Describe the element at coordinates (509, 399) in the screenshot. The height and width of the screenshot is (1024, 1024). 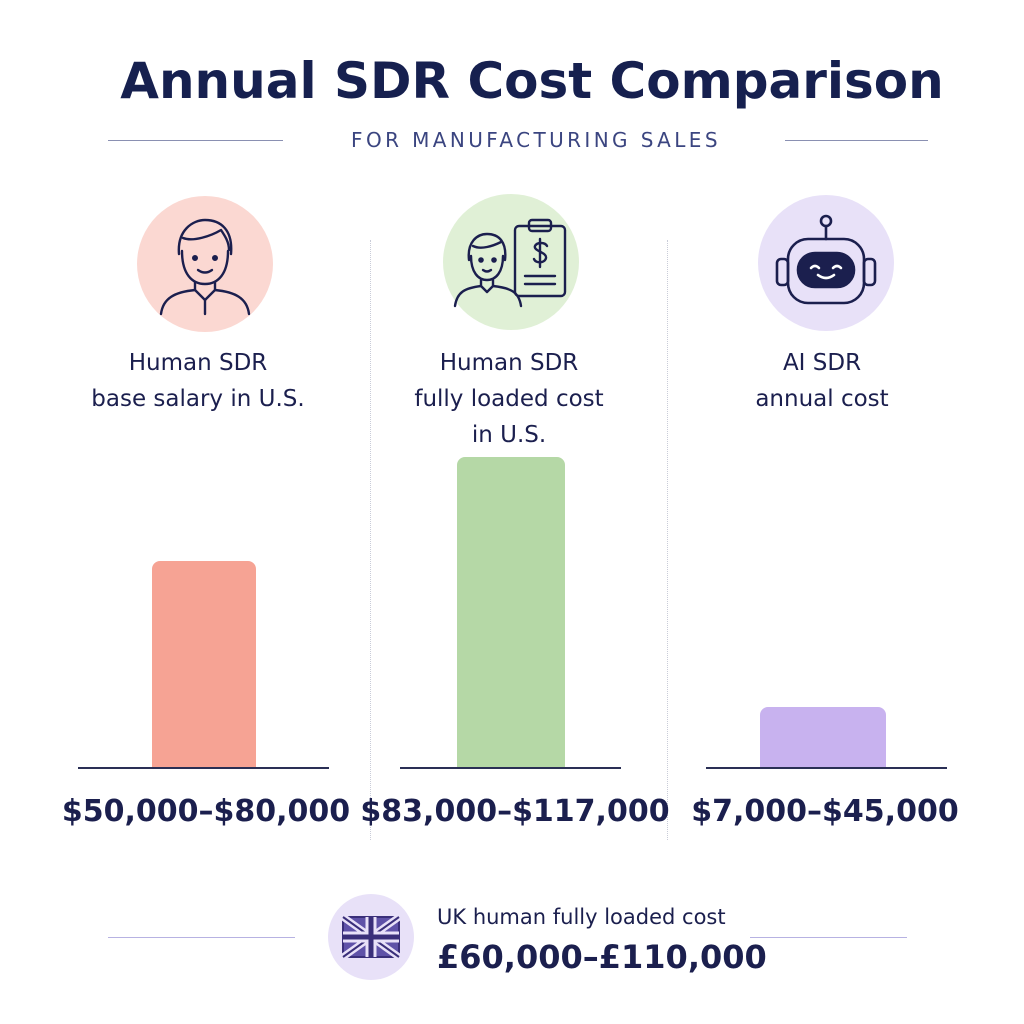
I see `category-label: Human SDR fully loaded cost in U.S.` at that location.